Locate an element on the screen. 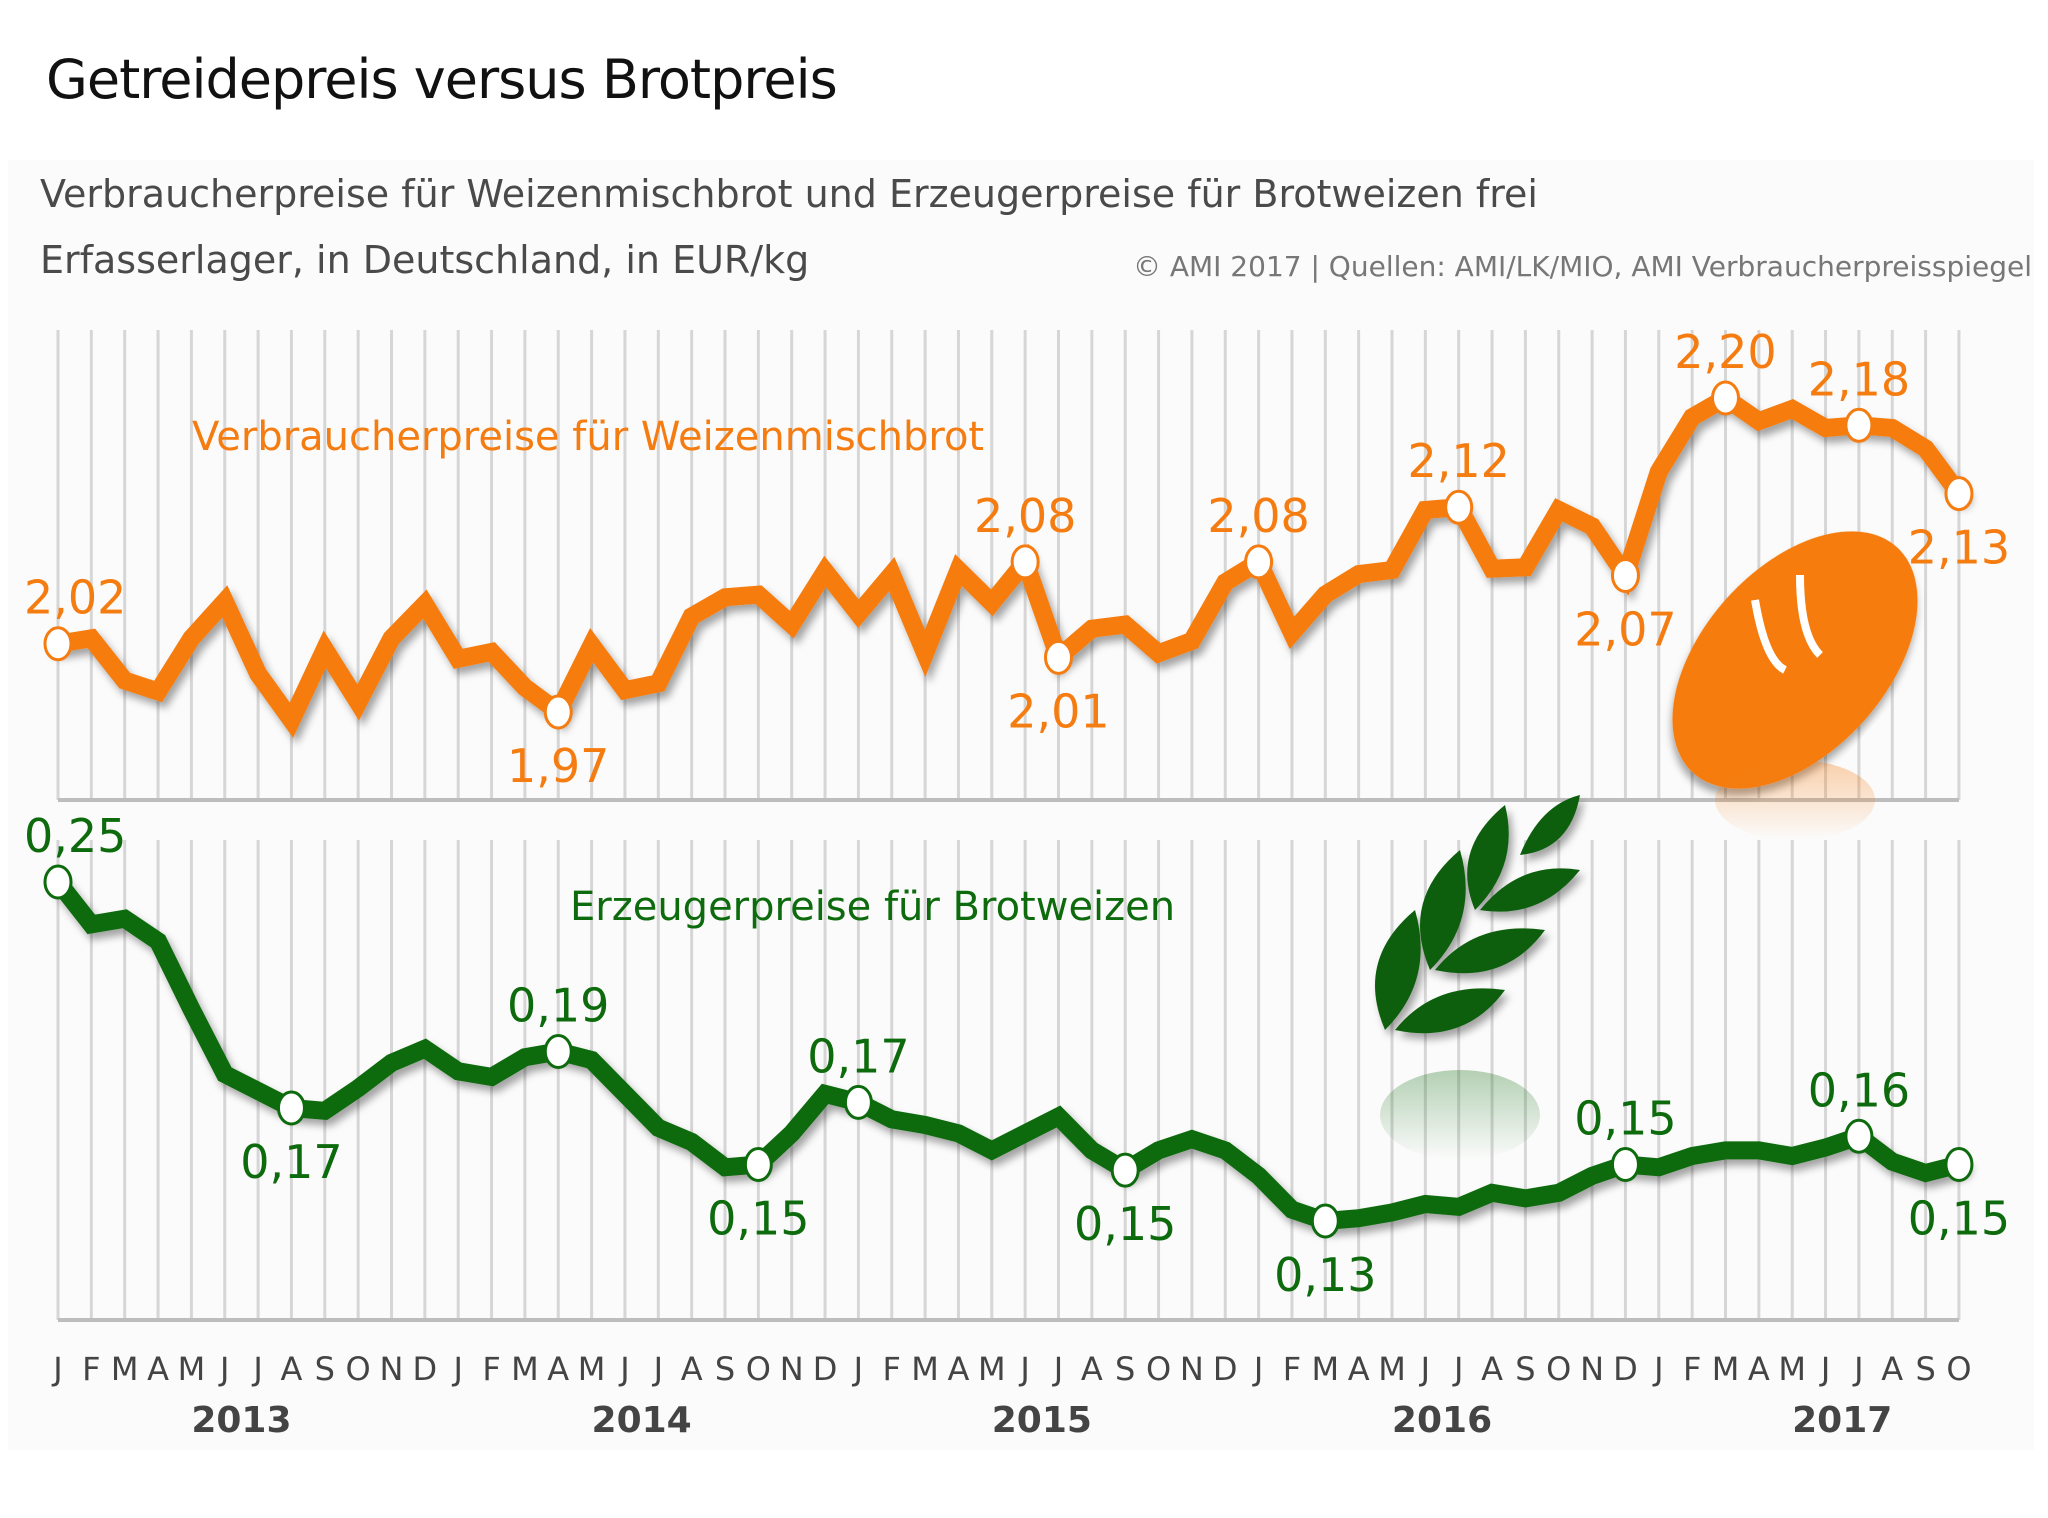 This screenshot has height=1518, width=2048. data-label: 2,20 is located at coordinates (1725, 352).